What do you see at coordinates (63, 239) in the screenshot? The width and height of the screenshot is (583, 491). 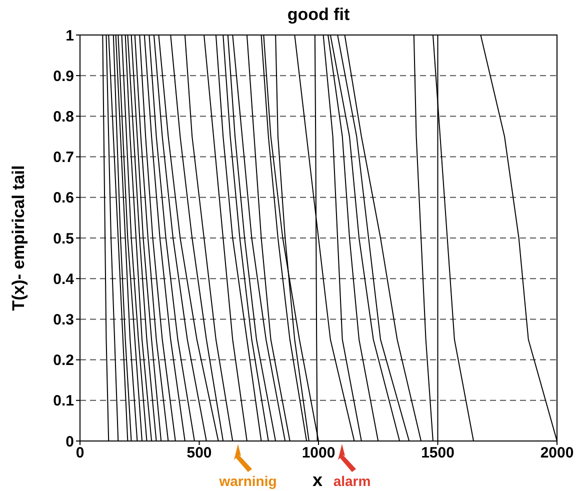 I see `y-tick-label: 0.5` at bounding box center [63, 239].